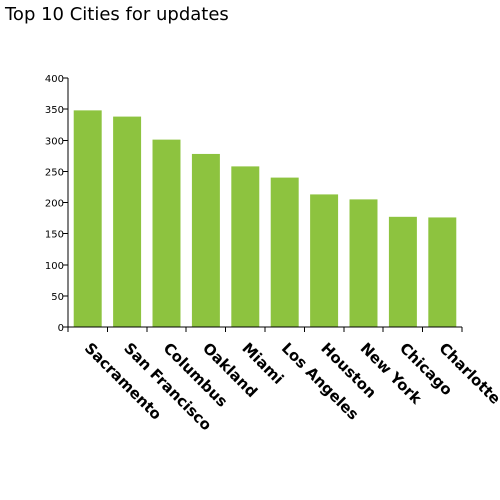 This screenshot has height=500, width=500. What do you see at coordinates (87, 219) in the screenshot?
I see `bar-sacramento` at bounding box center [87, 219].